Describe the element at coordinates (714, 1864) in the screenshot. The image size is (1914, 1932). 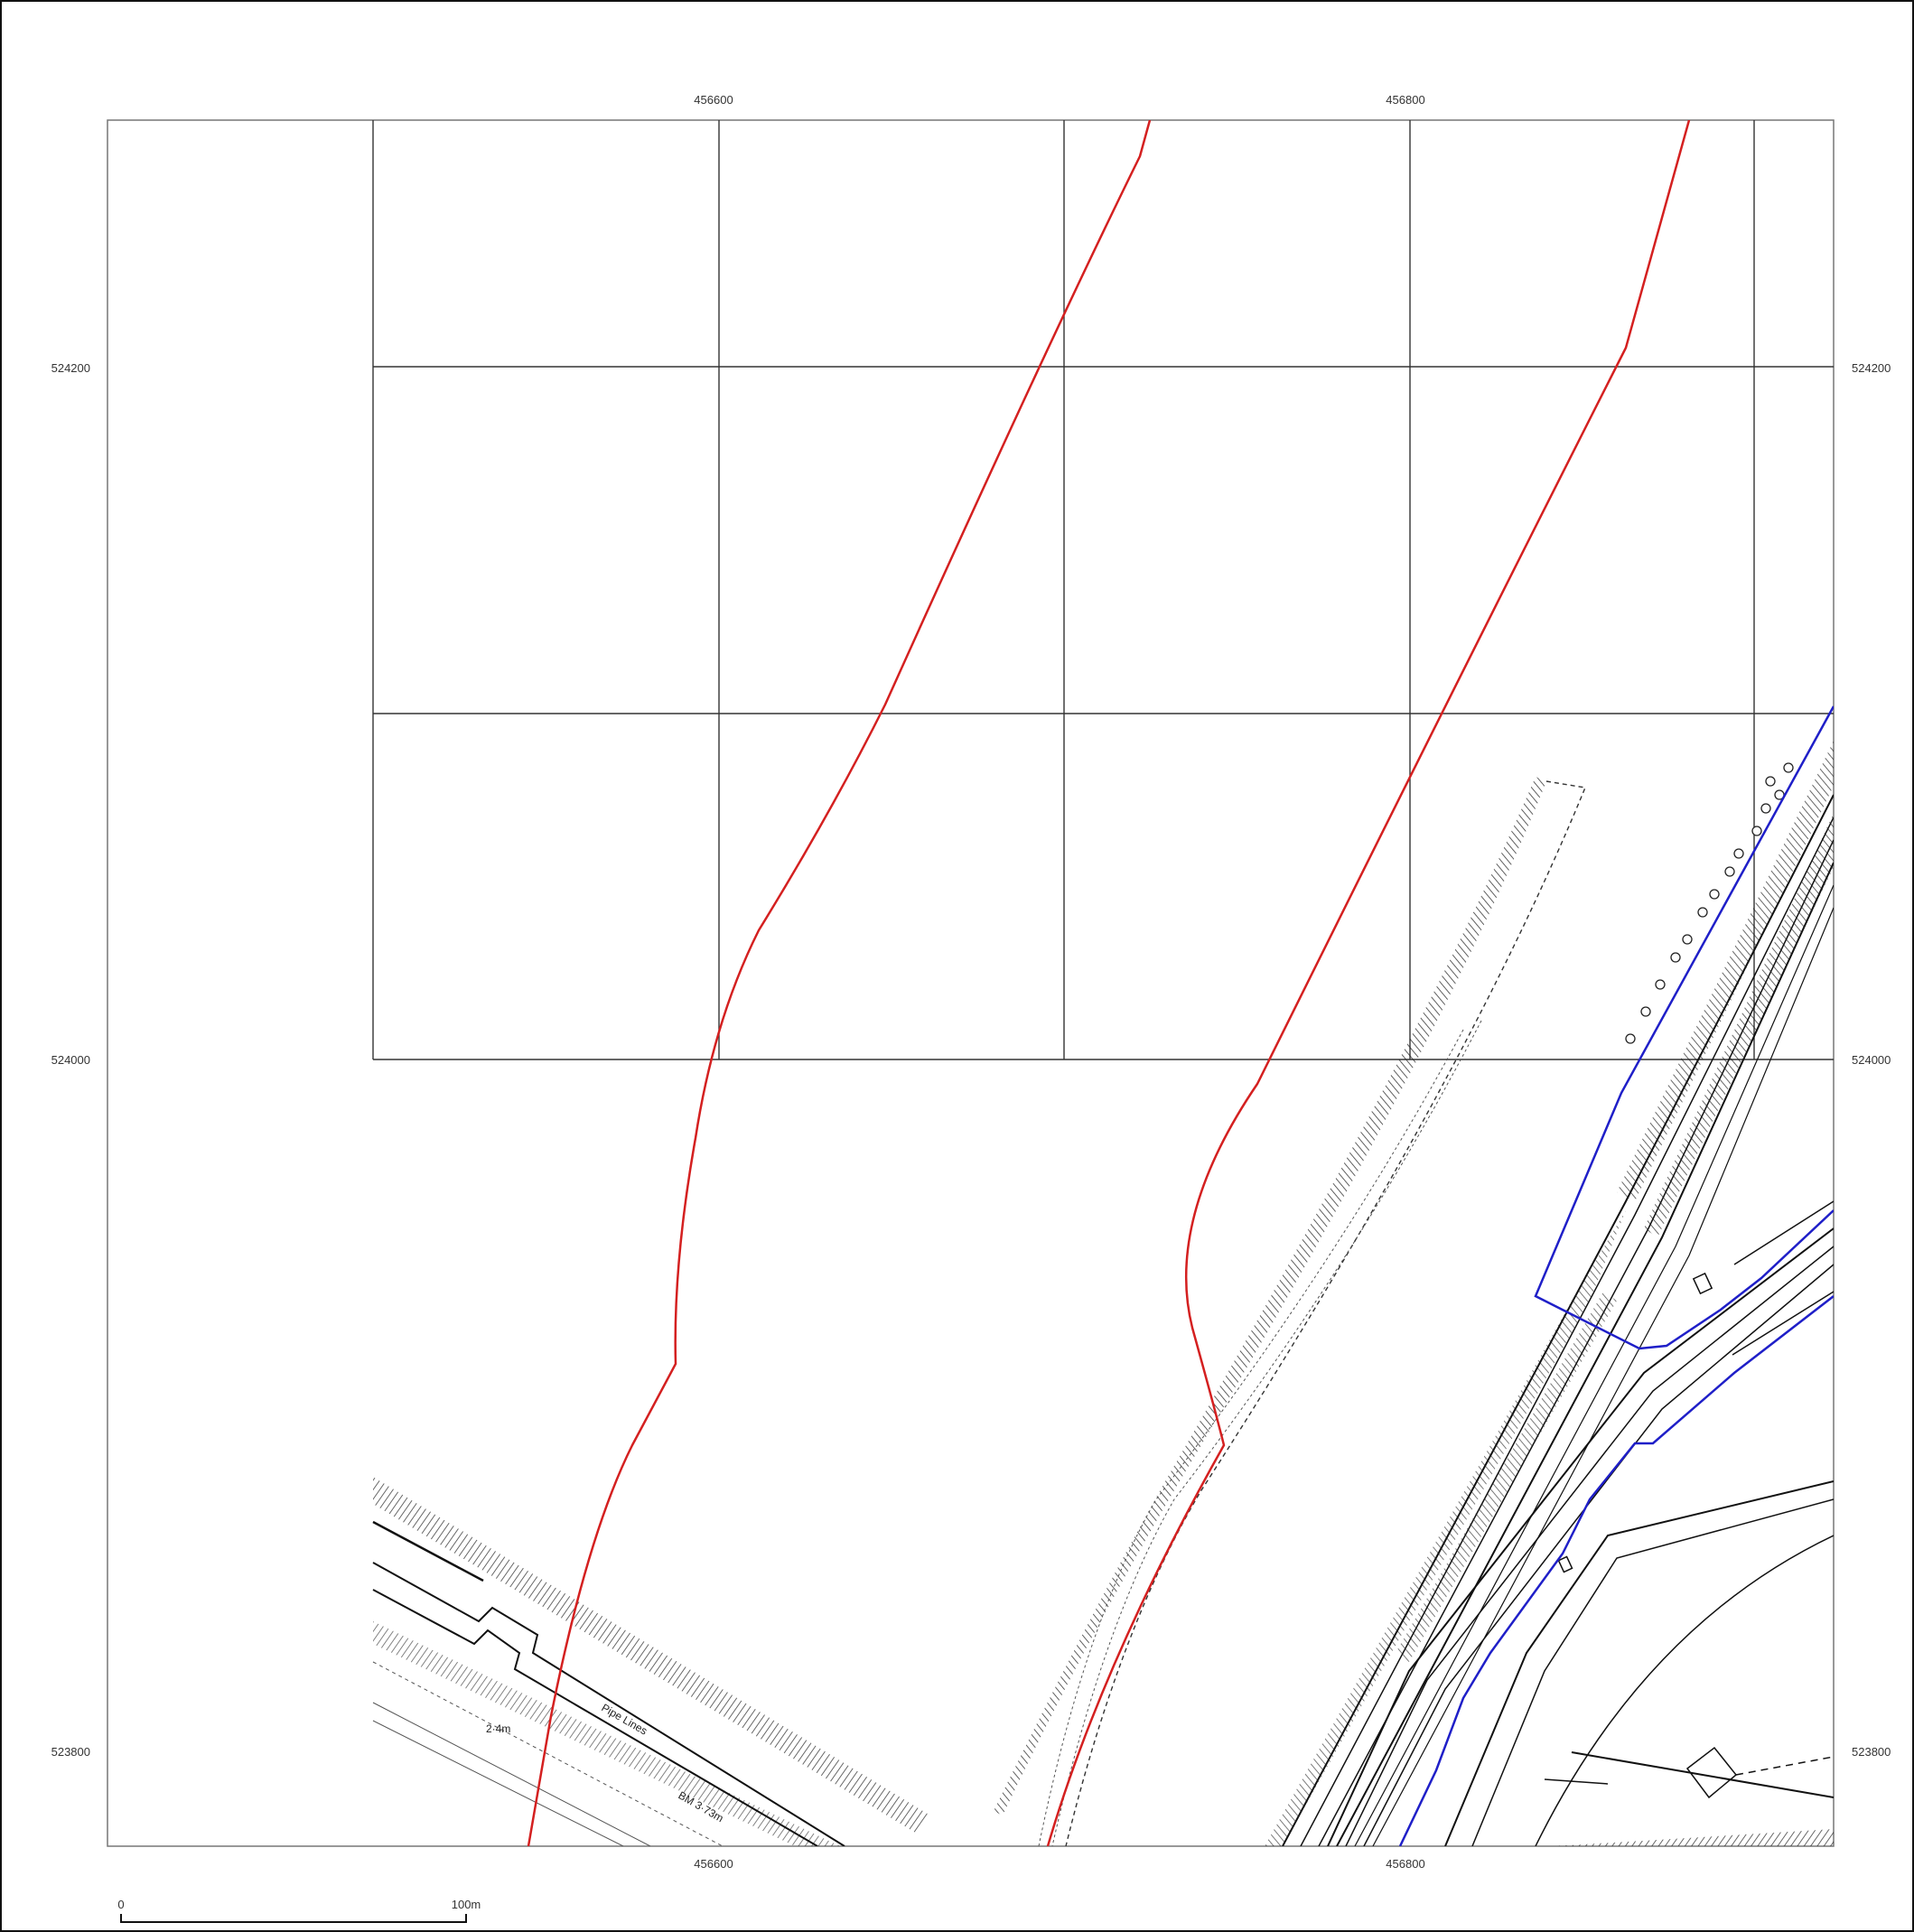
I see `easting-label-bottom-1: 456600` at that location.